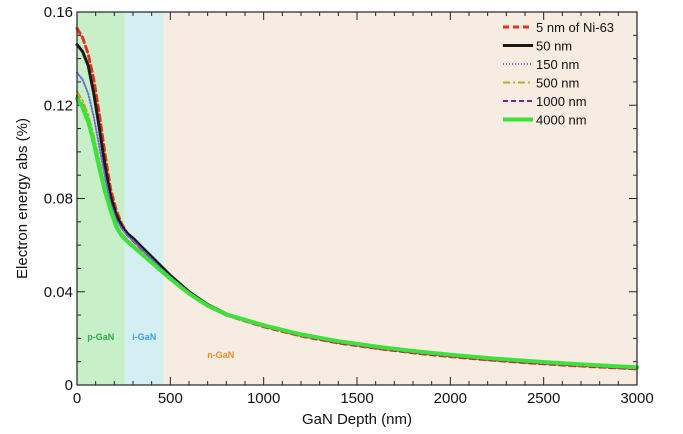 This screenshot has height=434, width=683. Describe the element at coordinates (58, 12) in the screenshot. I see `y-tick-label: 0.16` at that location.